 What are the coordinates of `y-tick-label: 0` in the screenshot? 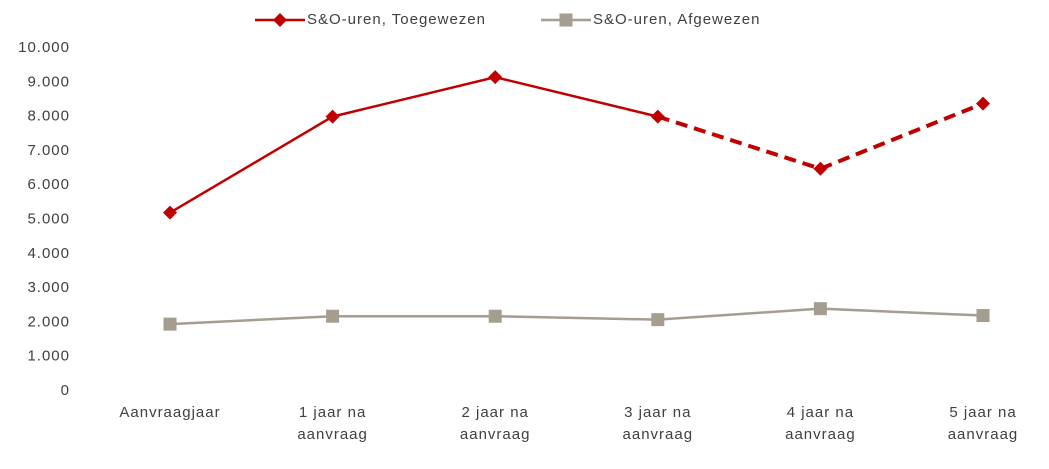 It's located at (65, 390).